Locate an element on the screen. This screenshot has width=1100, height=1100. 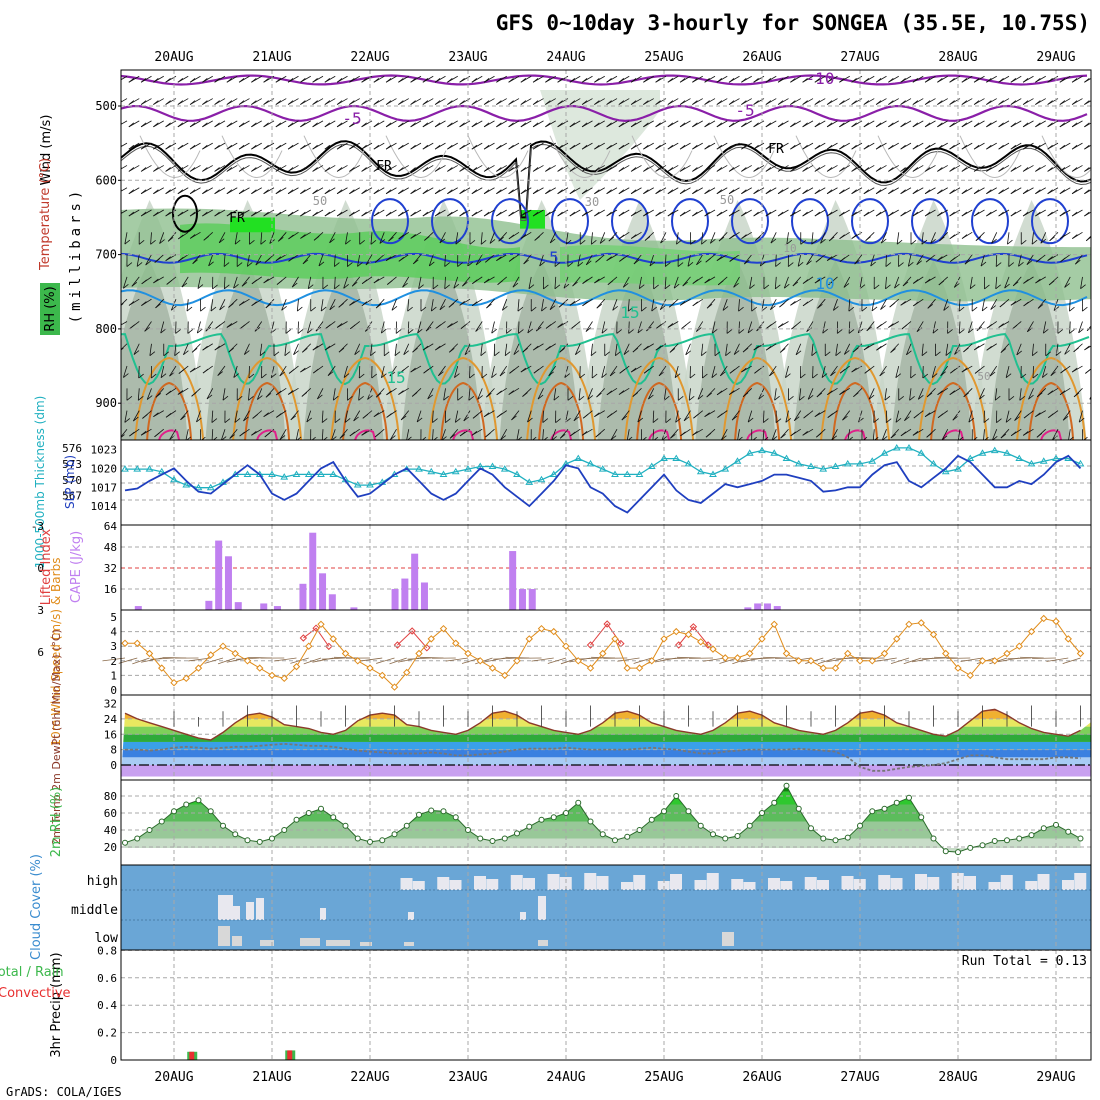
wind-speed-point is located at coordinates (162, 668).